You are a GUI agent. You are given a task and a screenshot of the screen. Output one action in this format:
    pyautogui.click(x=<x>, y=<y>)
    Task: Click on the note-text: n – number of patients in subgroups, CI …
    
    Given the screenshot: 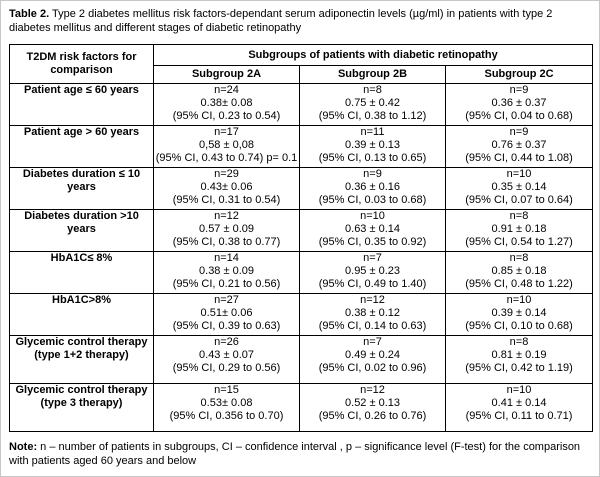 What is the action you would take?
    pyautogui.click(x=295, y=454)
    